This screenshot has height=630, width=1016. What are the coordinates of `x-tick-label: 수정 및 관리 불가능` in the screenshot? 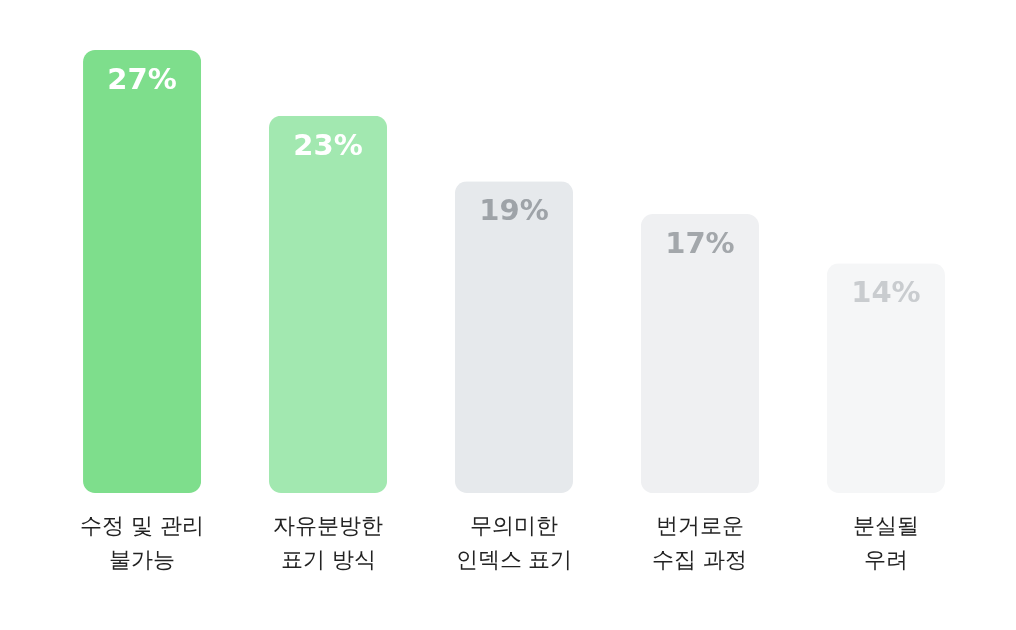 It's located at (142, 542).